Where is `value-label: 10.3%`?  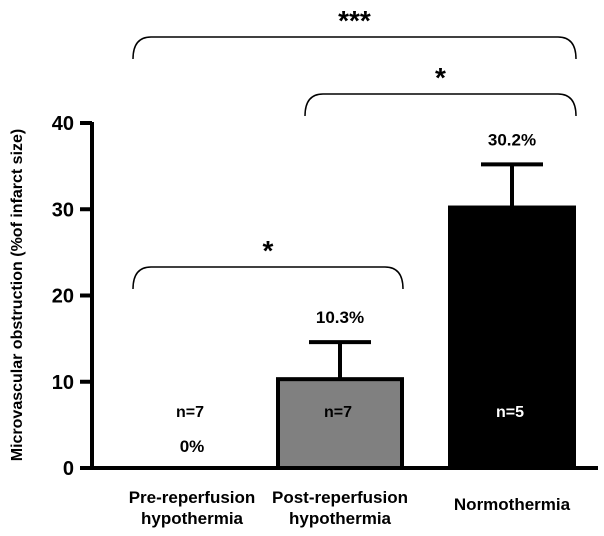 value-label: 10.3% is located at coordinates (340, 317).